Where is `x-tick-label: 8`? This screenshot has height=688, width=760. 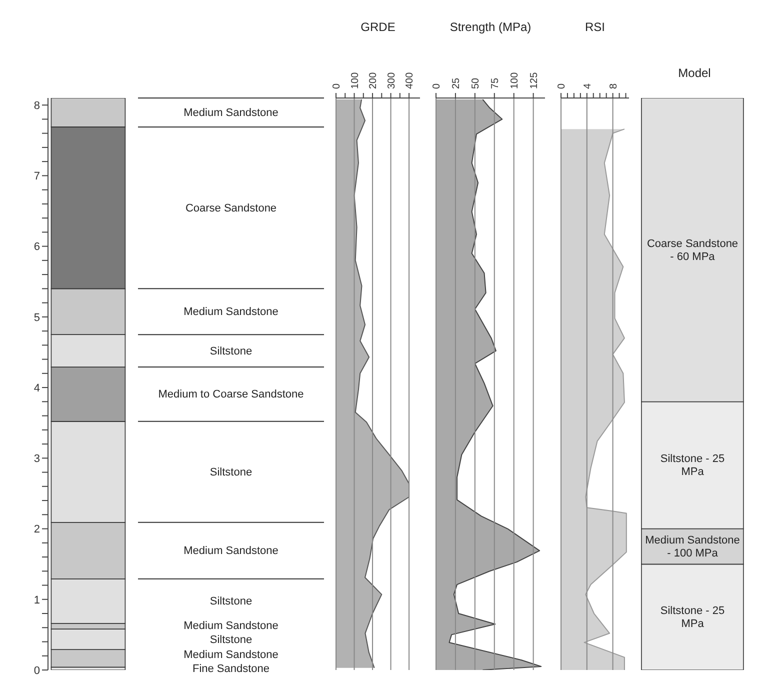 x-tick-label: 8 is located at coordinates (614, 86).